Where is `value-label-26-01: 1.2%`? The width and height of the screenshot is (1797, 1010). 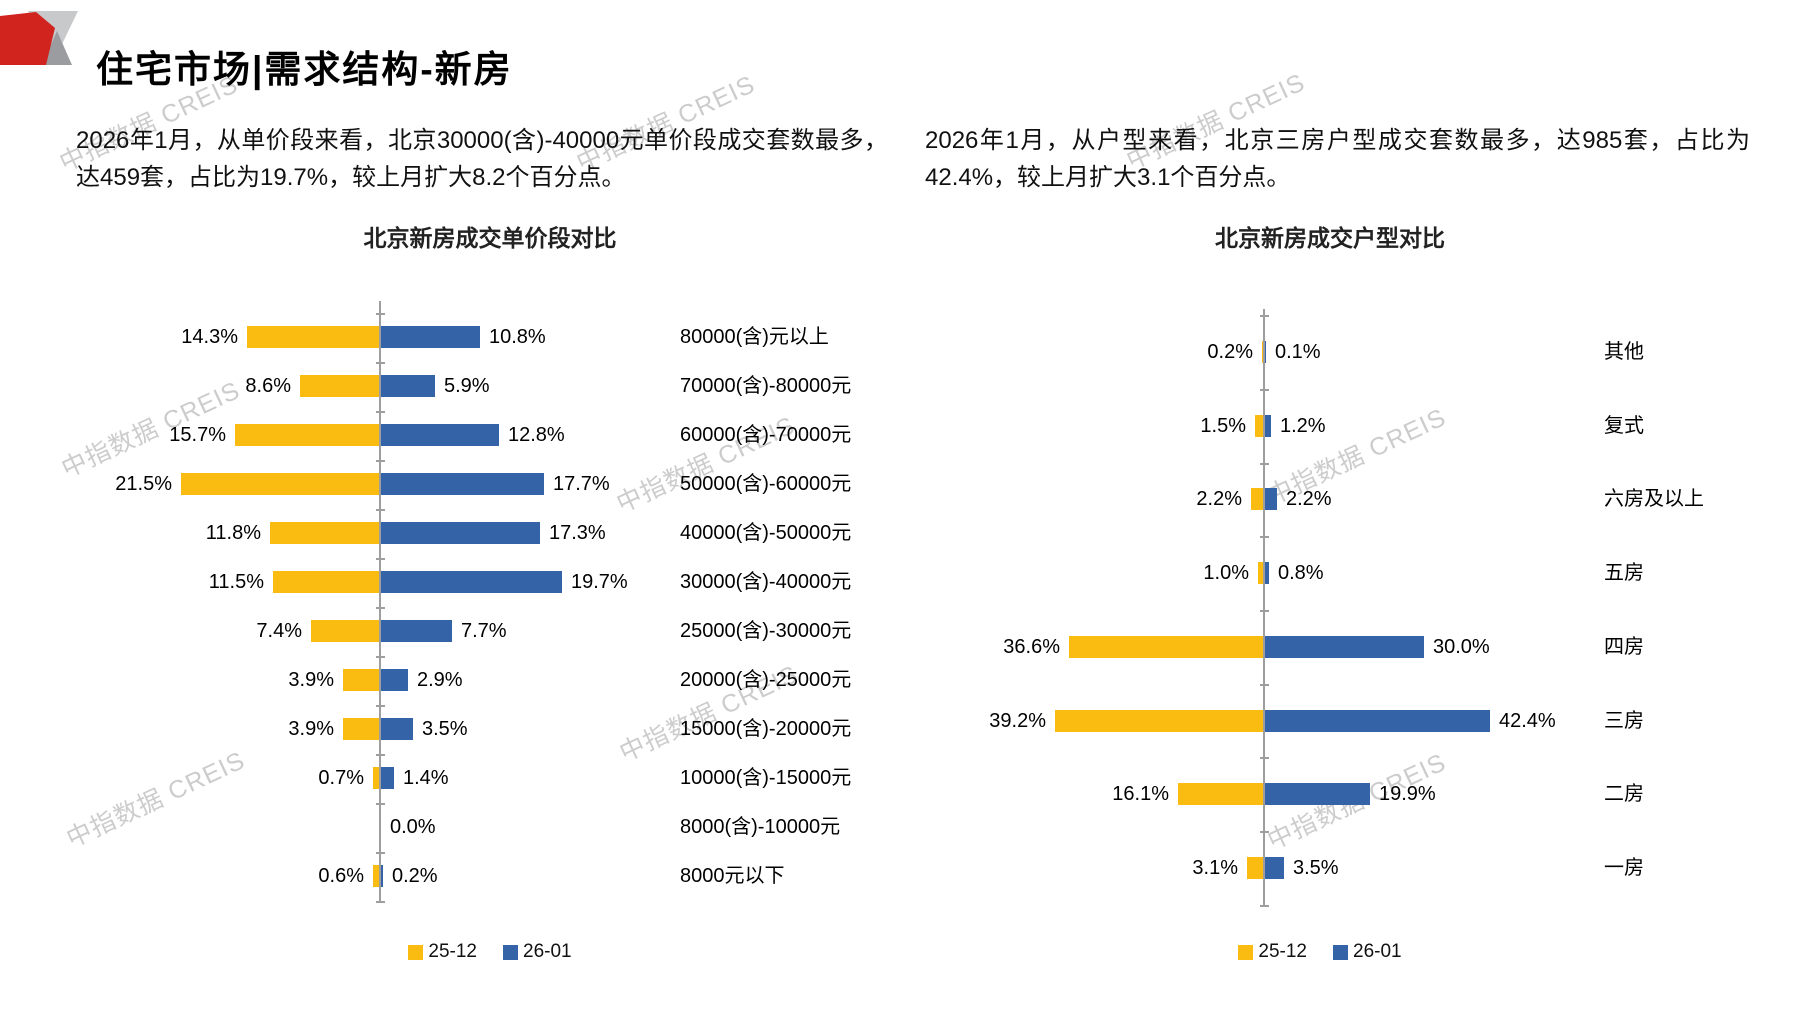
value-label-26-01: 1.2% is located at coordinates (1303, 426).